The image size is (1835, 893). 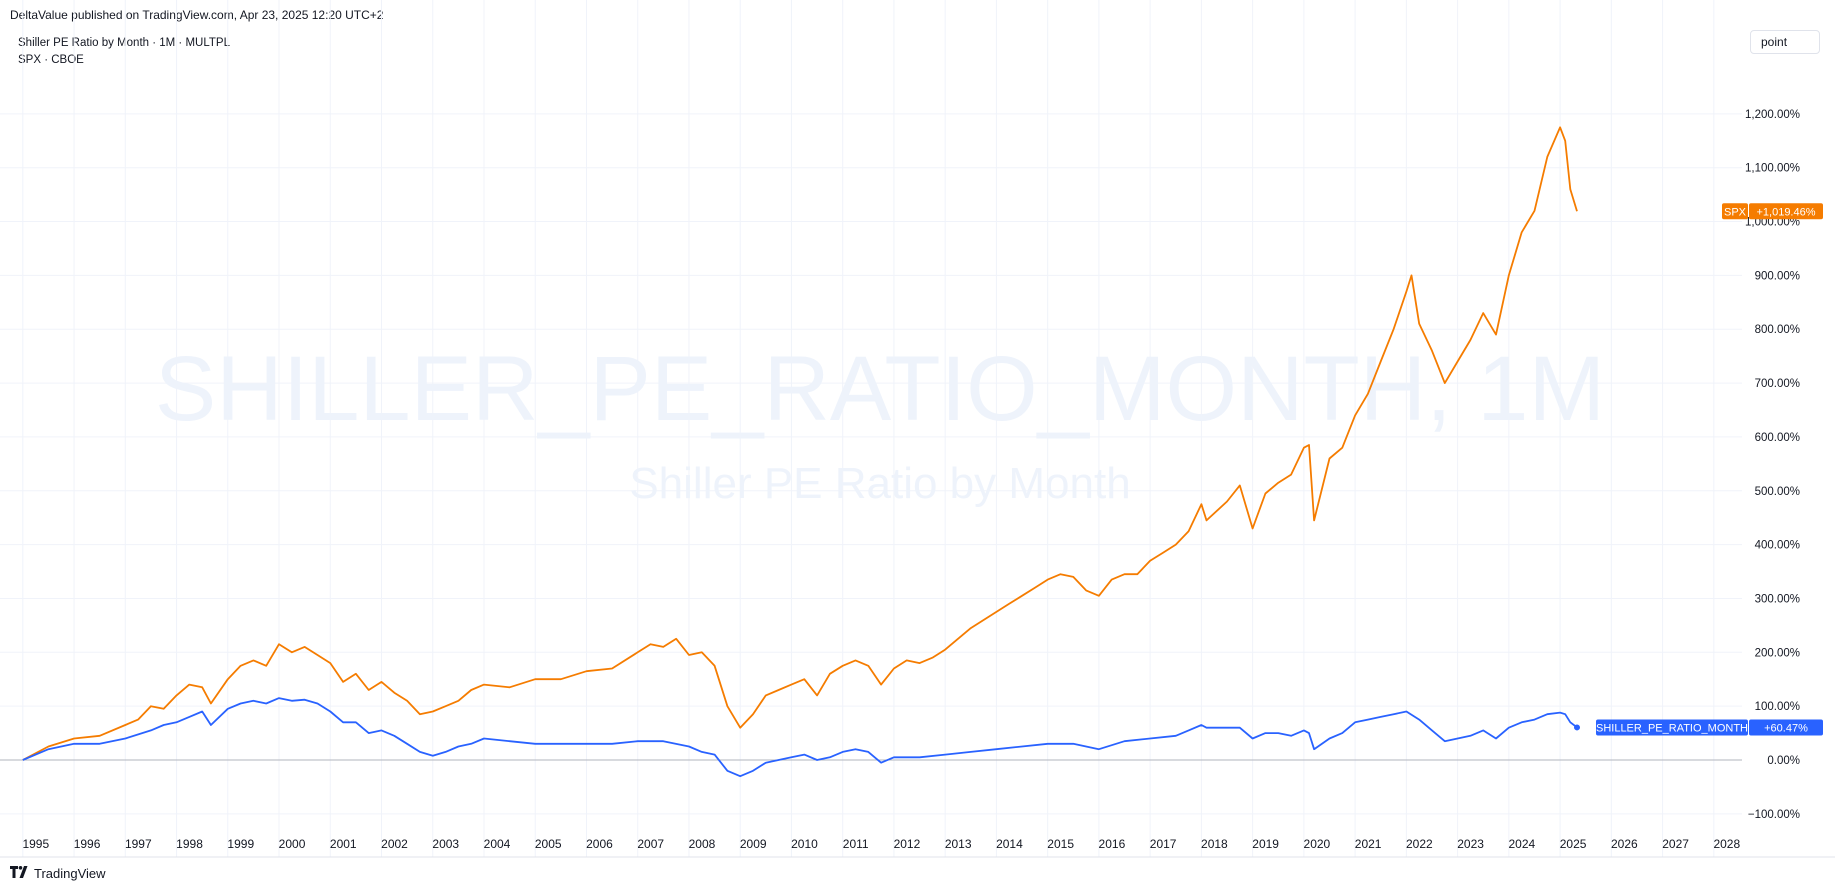 I want to click on x-tick-label: 2009, so click(x=753, y=844).